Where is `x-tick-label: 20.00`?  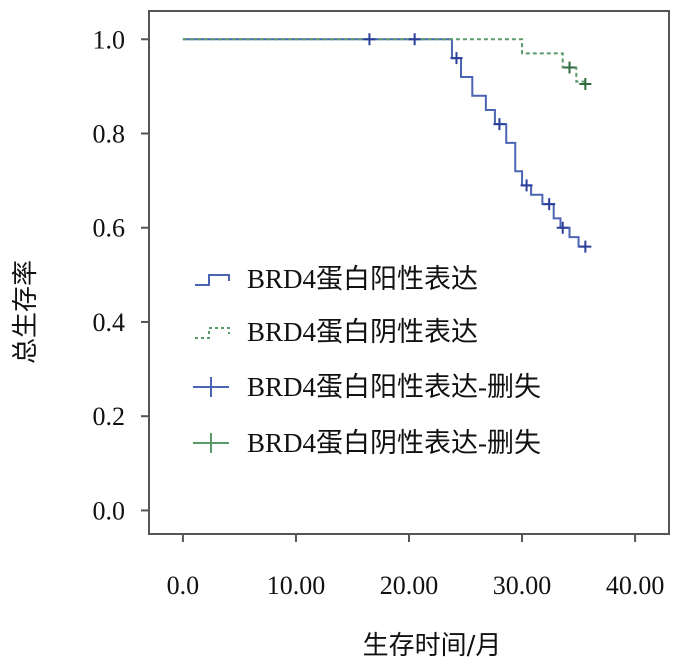
x-tick-label: 20.00 is located at coordinates (409, 585).